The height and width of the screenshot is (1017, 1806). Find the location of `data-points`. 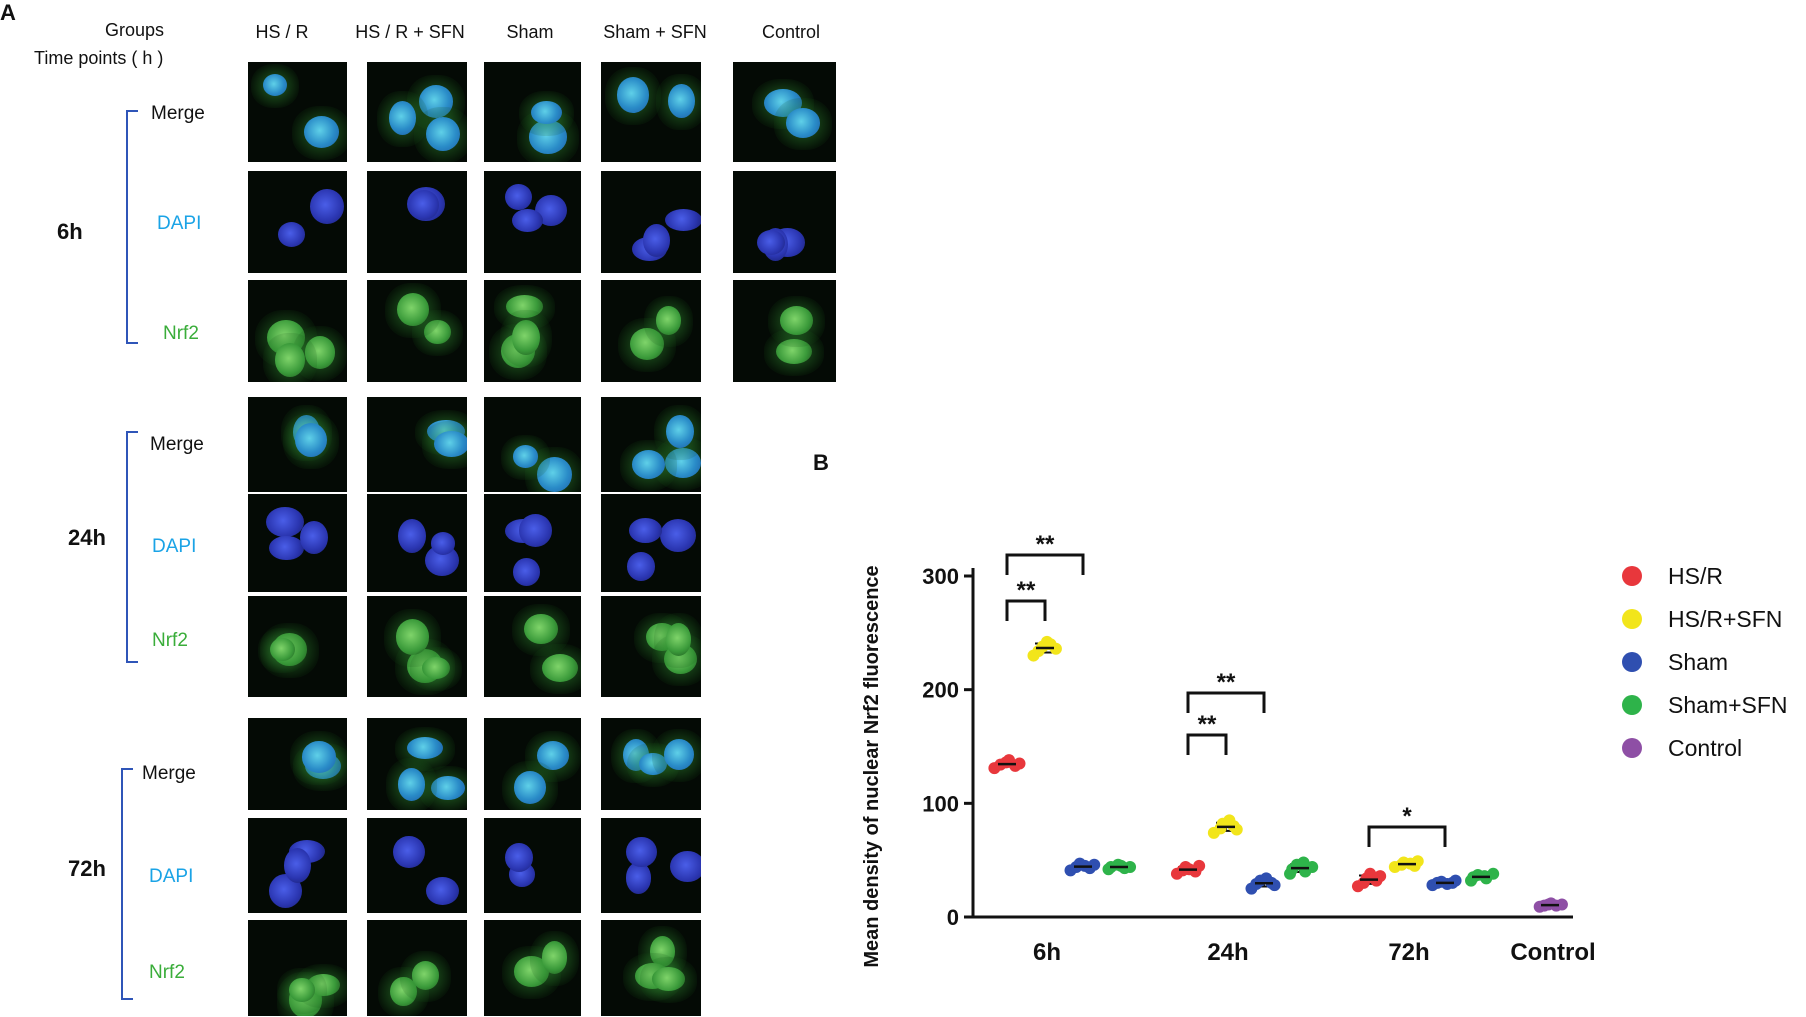

data-points is located at coordinates (1278, 774).